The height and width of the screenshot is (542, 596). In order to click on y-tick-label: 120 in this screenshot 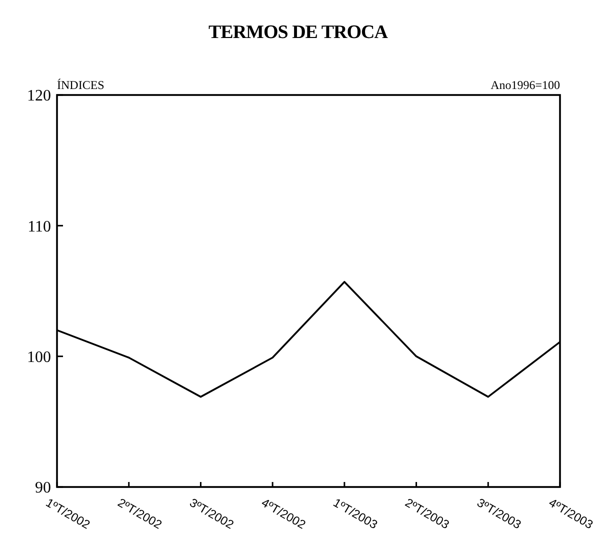, I will do `click(39, 96)`.